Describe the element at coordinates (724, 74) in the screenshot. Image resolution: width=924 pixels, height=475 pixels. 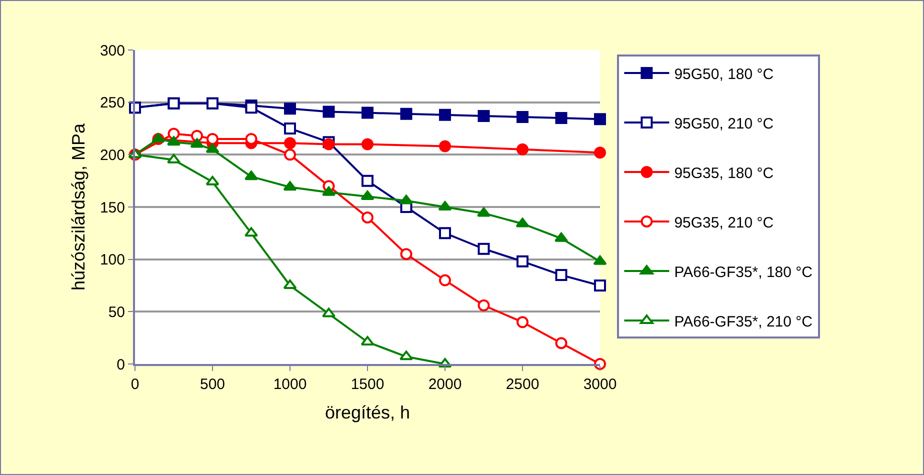
I see `legend-label: 95G50, 180 °C` at that location.